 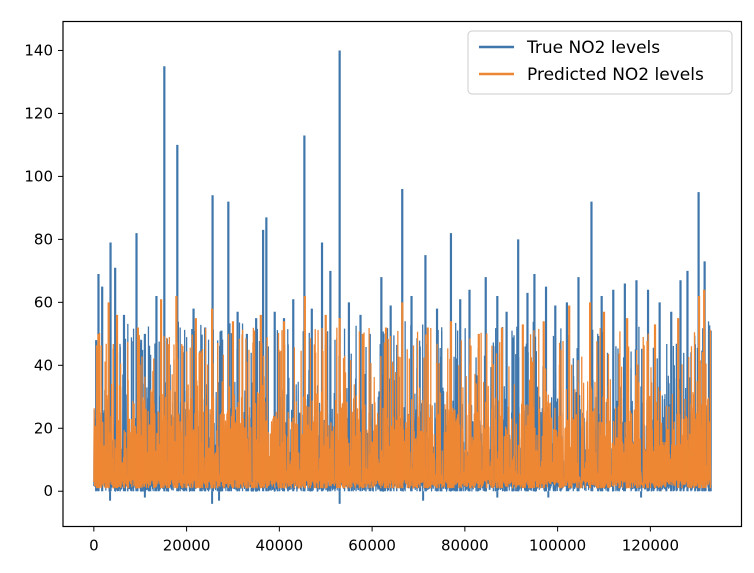 I want to click on y-tick-label: 80, so click(x=43, y=239).